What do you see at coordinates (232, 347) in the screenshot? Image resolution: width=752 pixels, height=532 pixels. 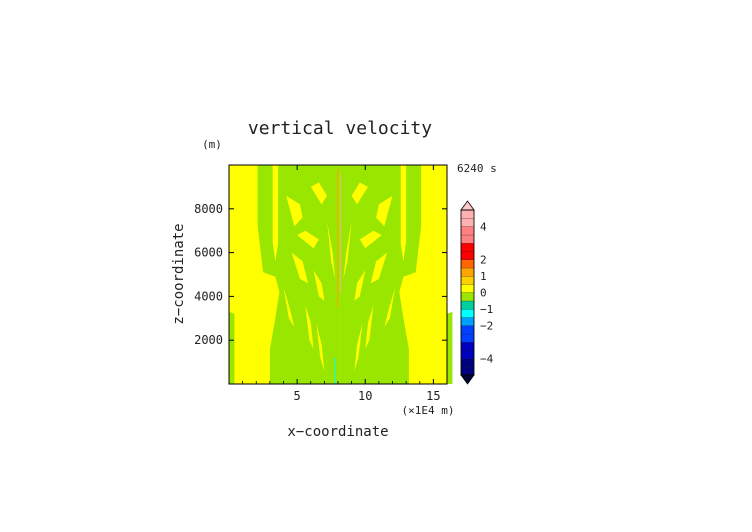 I see `region-negative-edge-left` at bounding box center [232, 347].